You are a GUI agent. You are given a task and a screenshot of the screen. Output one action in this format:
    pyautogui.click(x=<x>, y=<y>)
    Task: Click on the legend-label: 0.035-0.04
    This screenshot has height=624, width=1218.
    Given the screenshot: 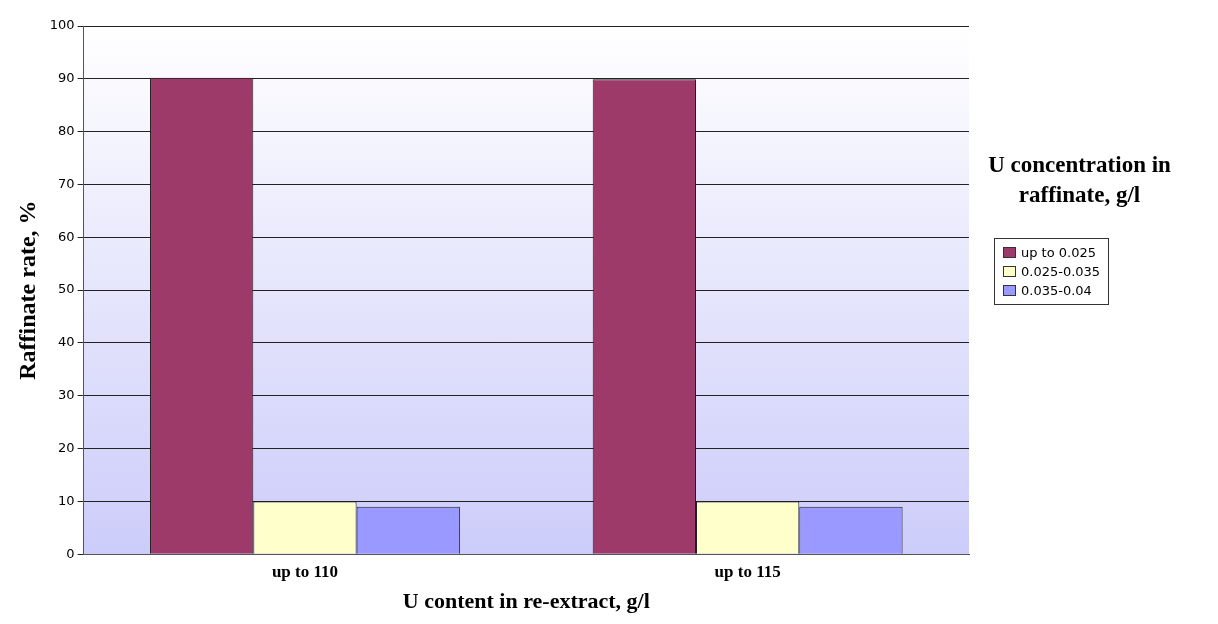 What is the action you would take?
    pyautogui.click(x=1056, y=290)
    